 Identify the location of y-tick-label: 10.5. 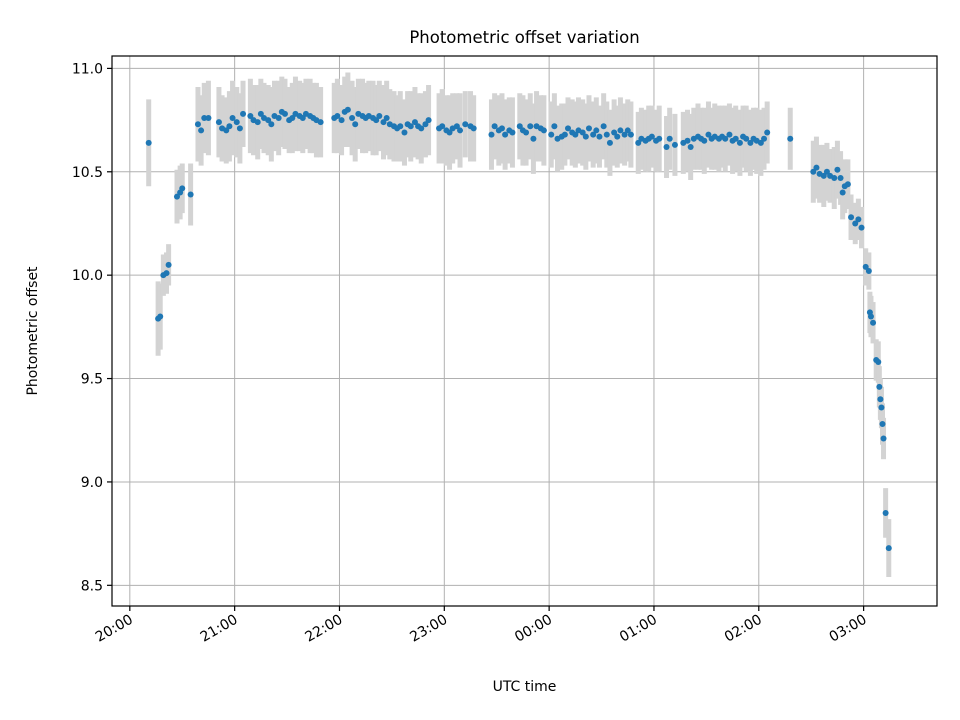
(87, 173).